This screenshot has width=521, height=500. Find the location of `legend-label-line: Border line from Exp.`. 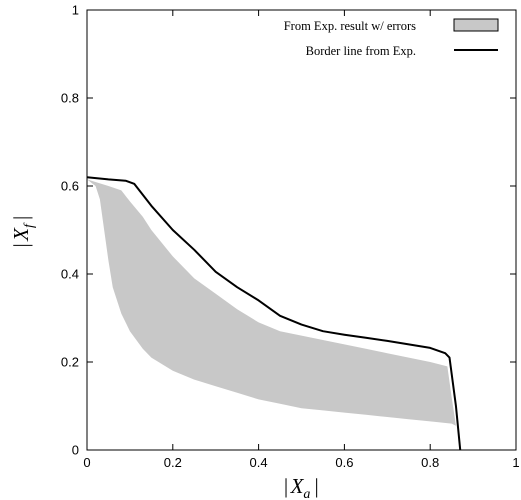

legend-label-line: Border line from Exp. is located at coordinates (361, 51).